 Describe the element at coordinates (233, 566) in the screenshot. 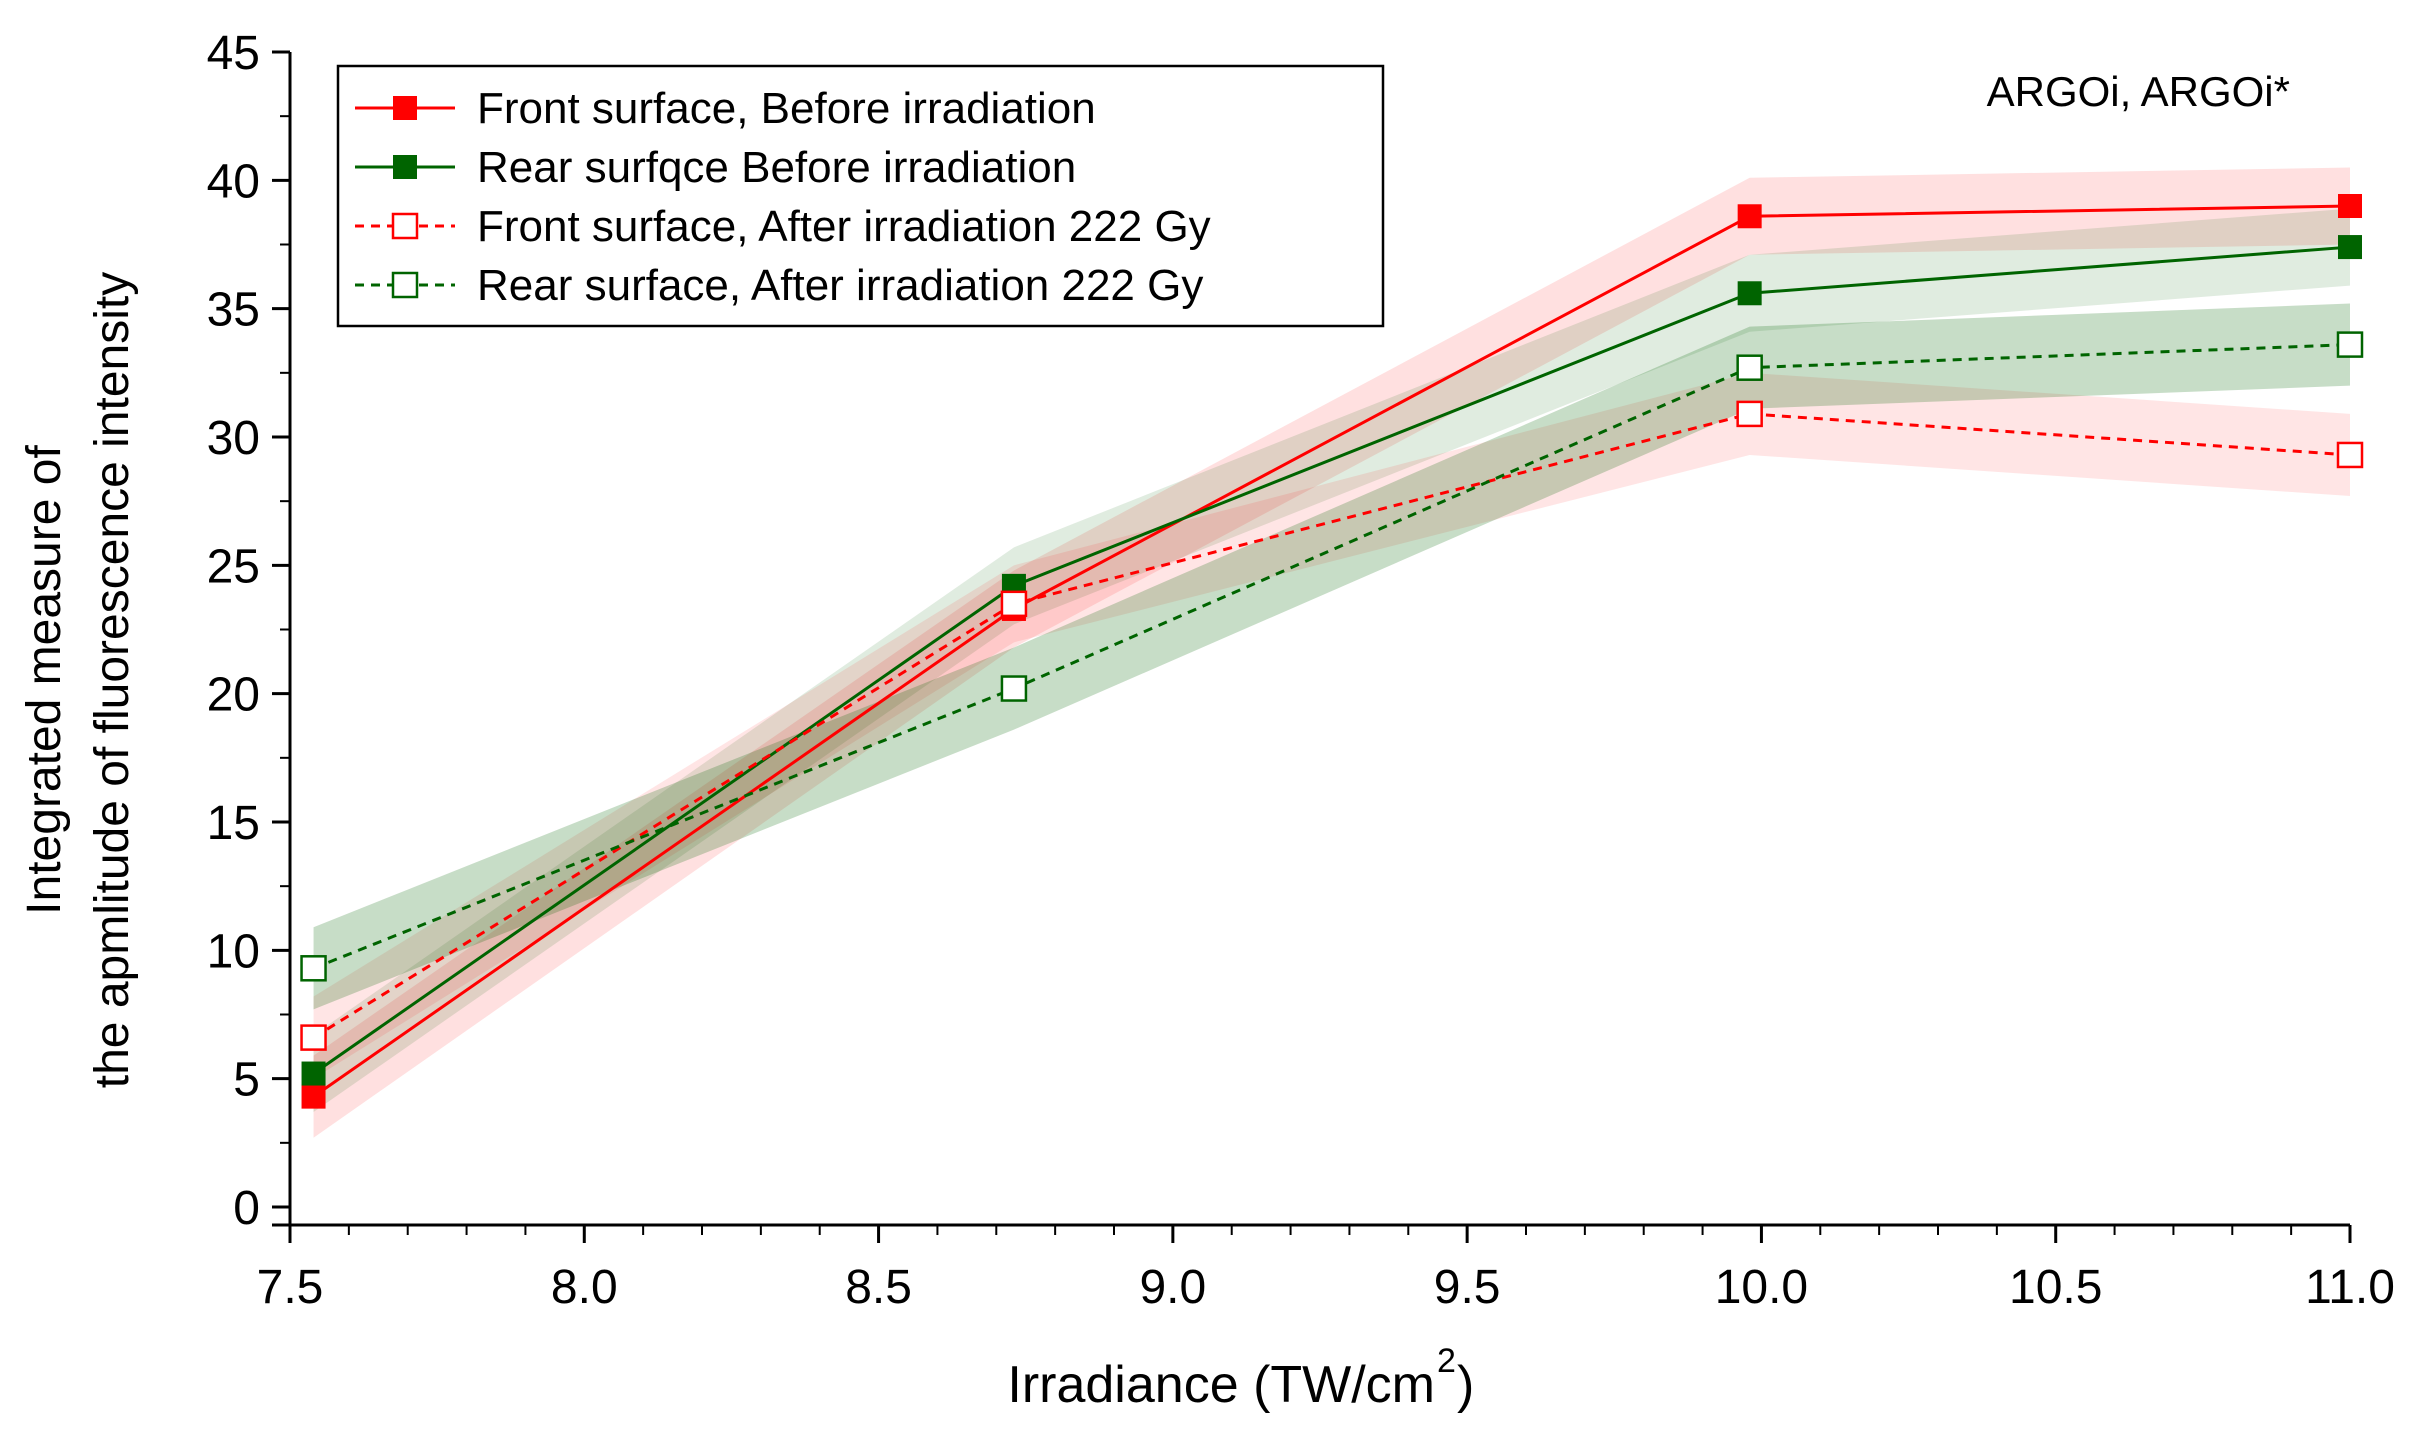

I see `y-tick-label: 25` at that location.